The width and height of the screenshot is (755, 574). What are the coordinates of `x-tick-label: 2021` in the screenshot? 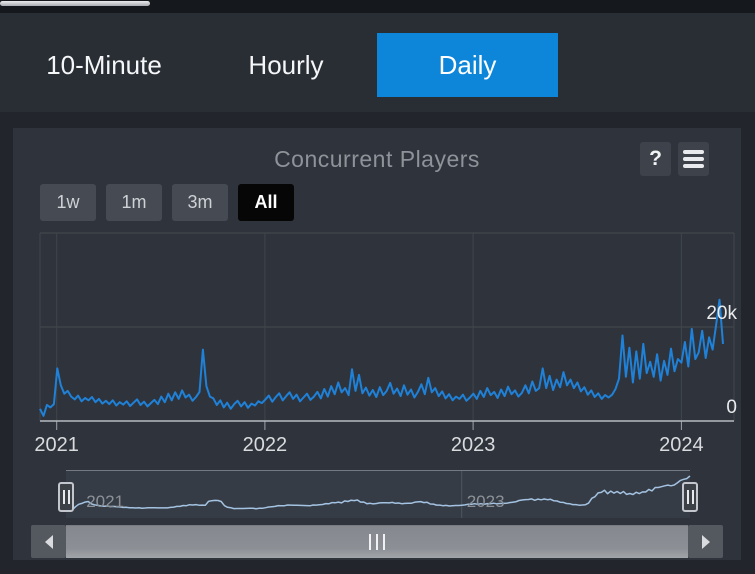 It's located at (56, 445).